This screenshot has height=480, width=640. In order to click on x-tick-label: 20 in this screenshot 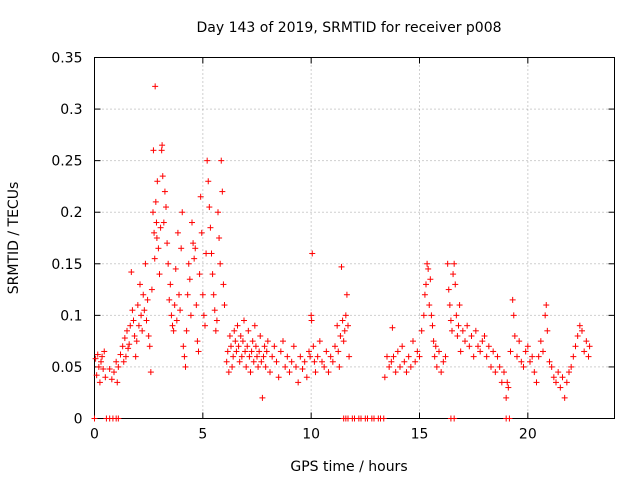, I will do `click(528, 435)`.